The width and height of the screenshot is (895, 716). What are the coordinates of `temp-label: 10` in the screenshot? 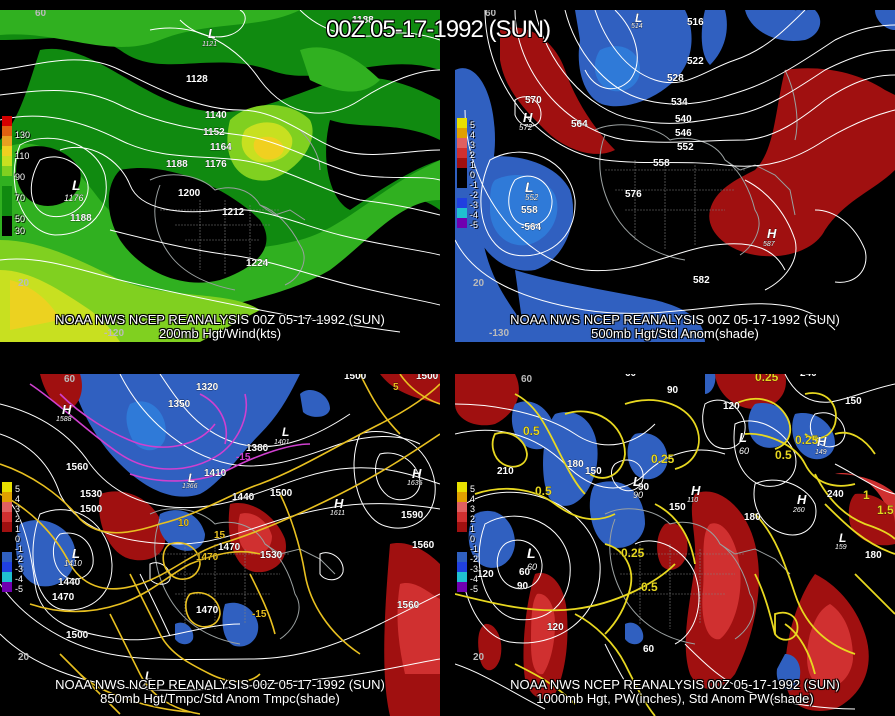 It's located at (184, 523).